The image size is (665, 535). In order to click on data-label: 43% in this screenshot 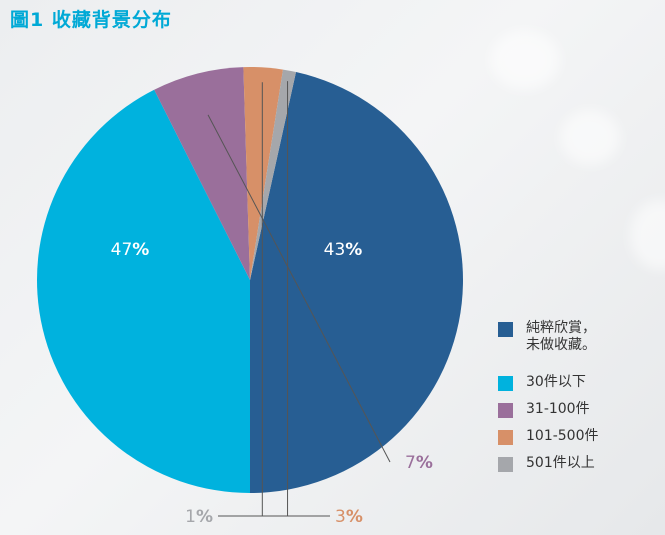, I will do `click(343, 250)`.